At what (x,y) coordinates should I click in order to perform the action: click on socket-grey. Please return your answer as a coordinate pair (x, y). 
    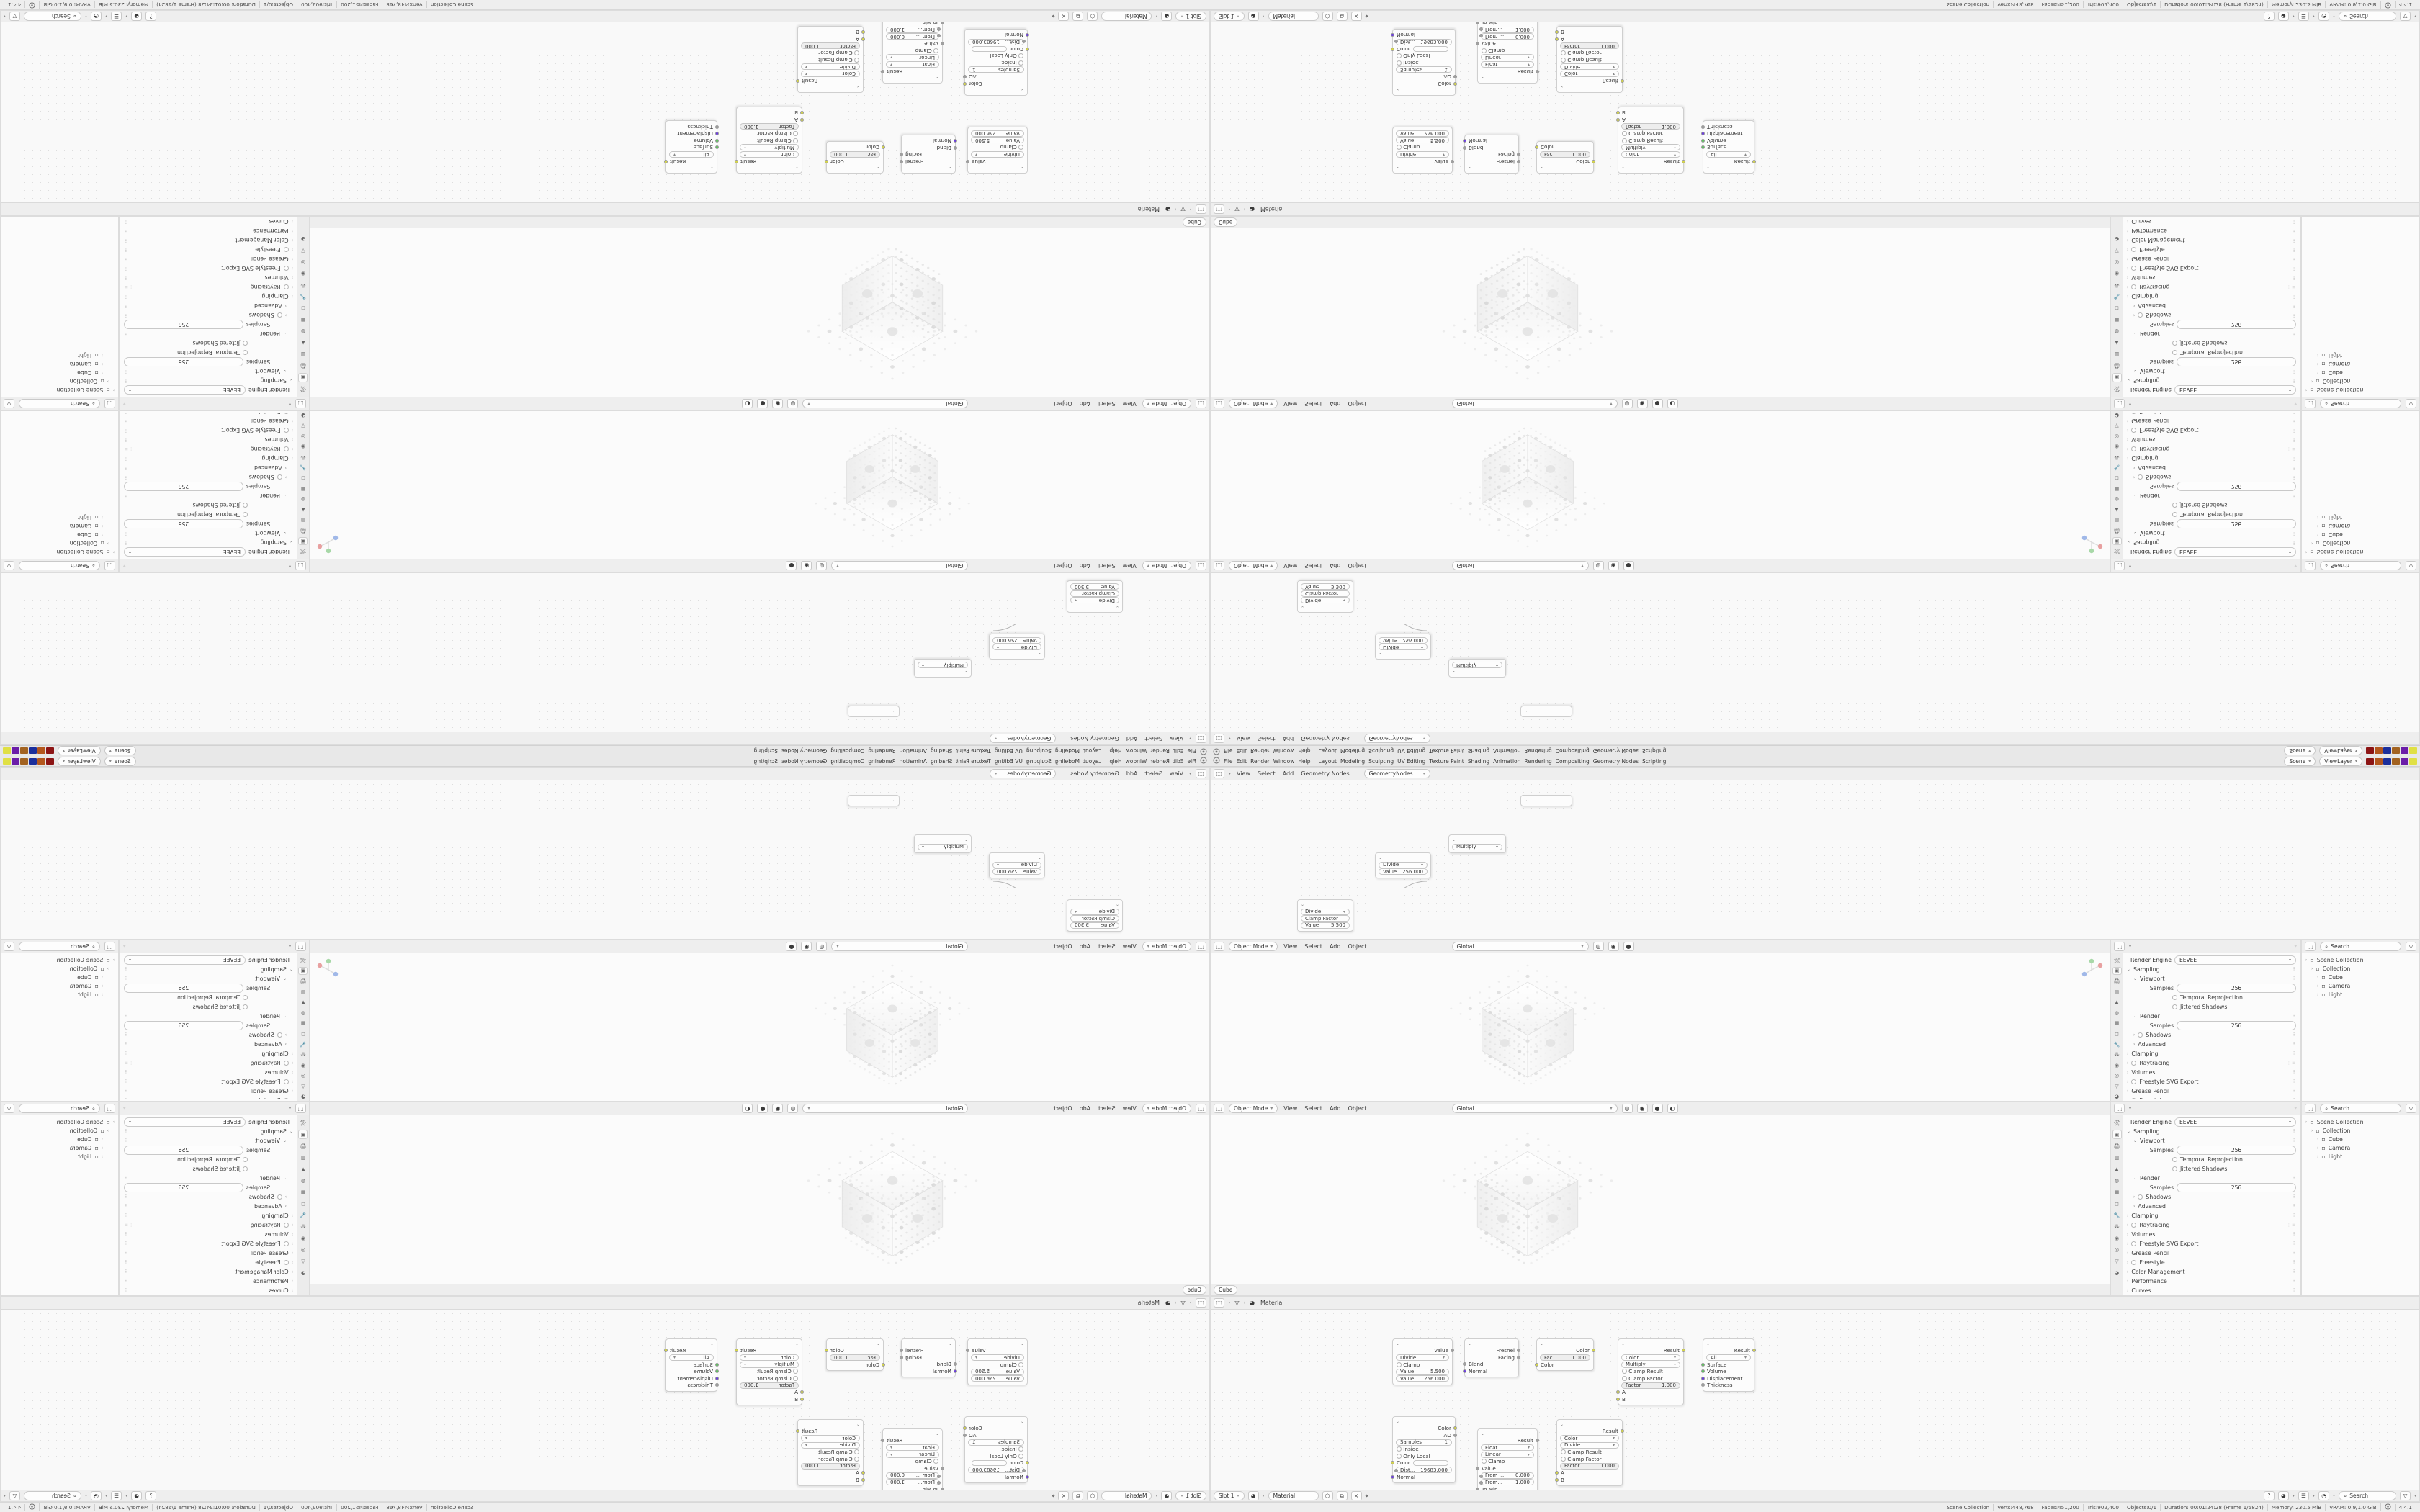
    Looking at the image, I should click on (939, 1483).